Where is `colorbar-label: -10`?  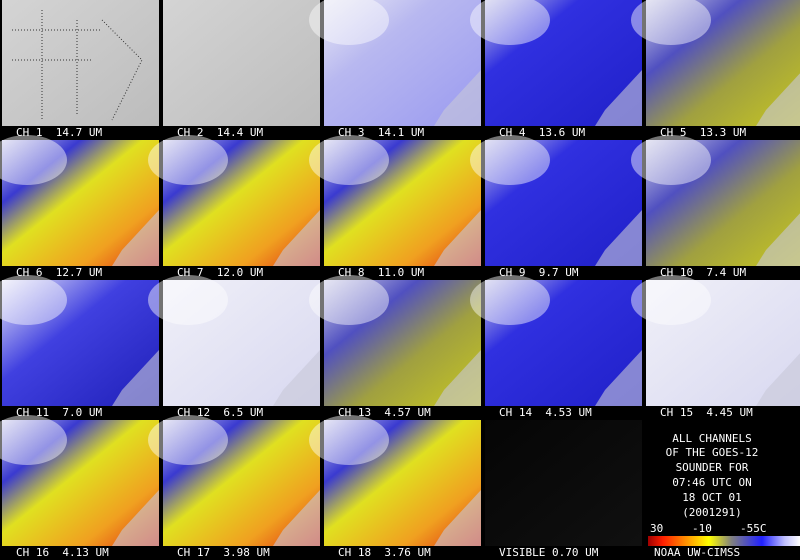 colorbar-label: -10 is located at coordinates (702, 528).